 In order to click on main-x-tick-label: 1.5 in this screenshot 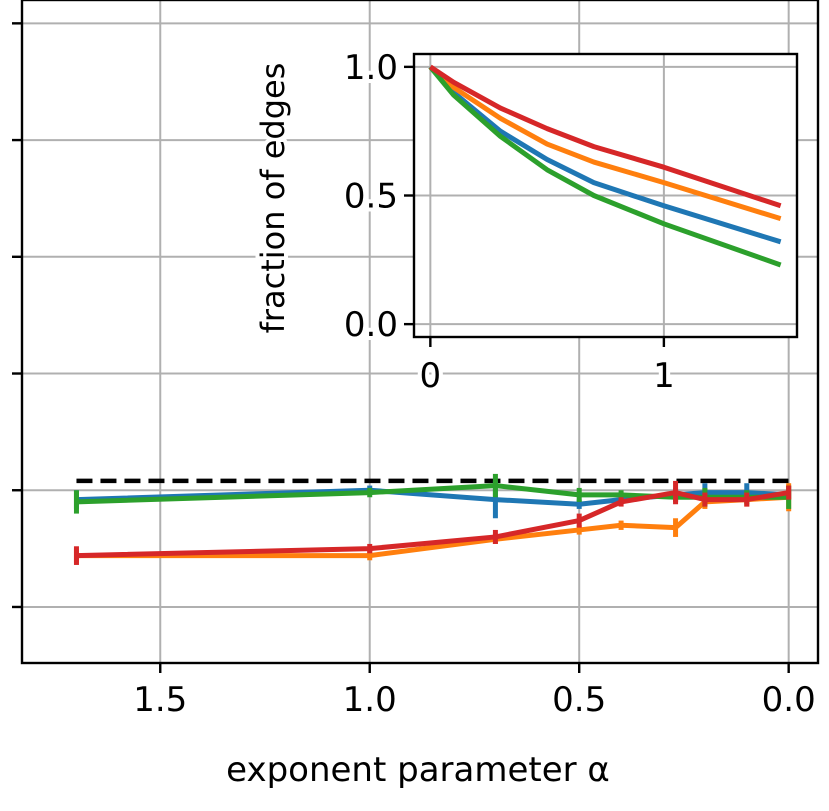, I will do `click(160, 700)`.